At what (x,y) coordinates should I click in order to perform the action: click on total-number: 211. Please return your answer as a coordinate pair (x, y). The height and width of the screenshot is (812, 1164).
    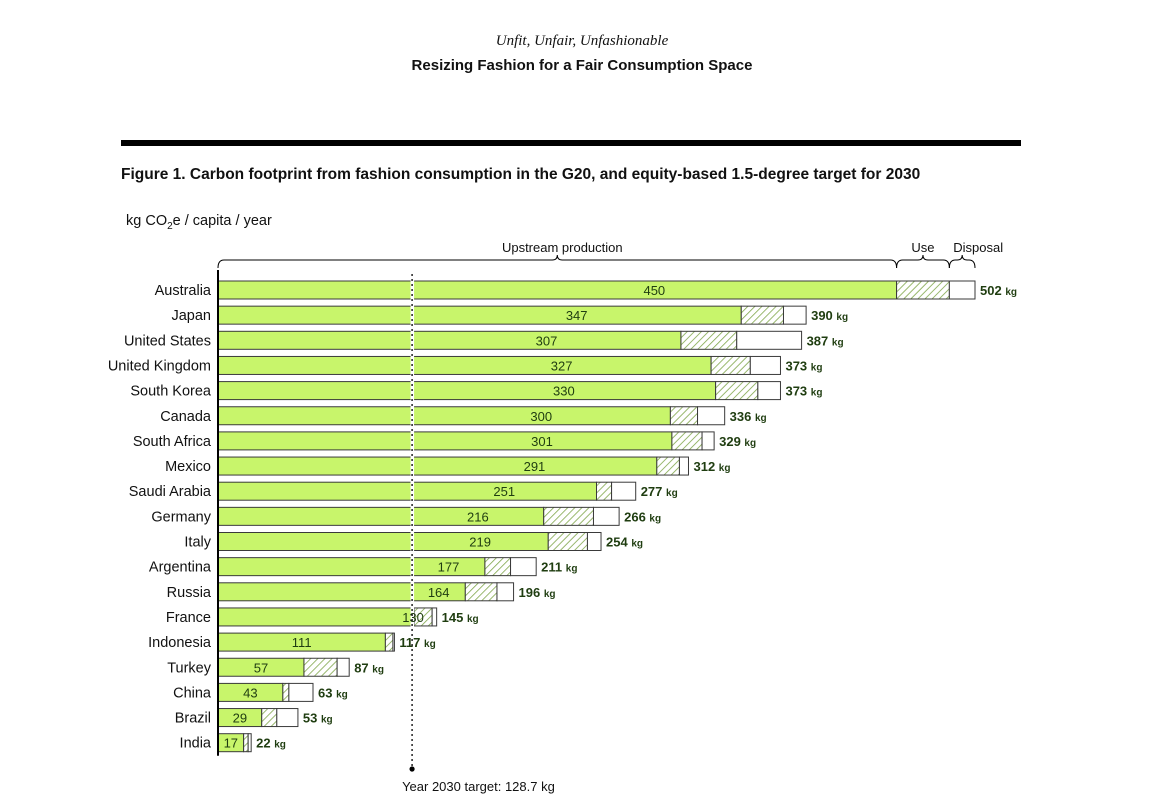
    Looking at the image, I should click on (553, 567).